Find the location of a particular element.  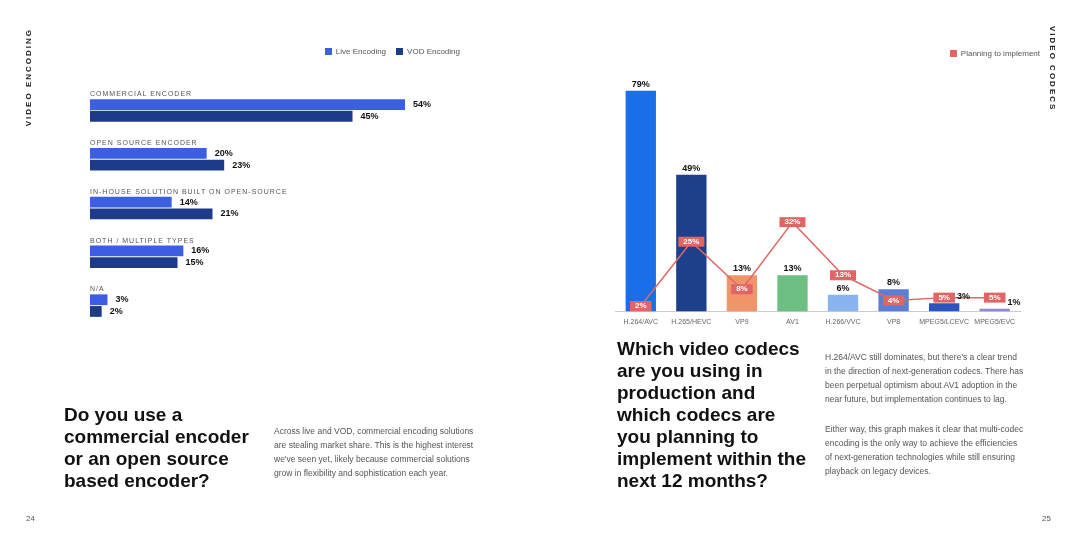

data-label: 45% is located at coordinates (369, 115).